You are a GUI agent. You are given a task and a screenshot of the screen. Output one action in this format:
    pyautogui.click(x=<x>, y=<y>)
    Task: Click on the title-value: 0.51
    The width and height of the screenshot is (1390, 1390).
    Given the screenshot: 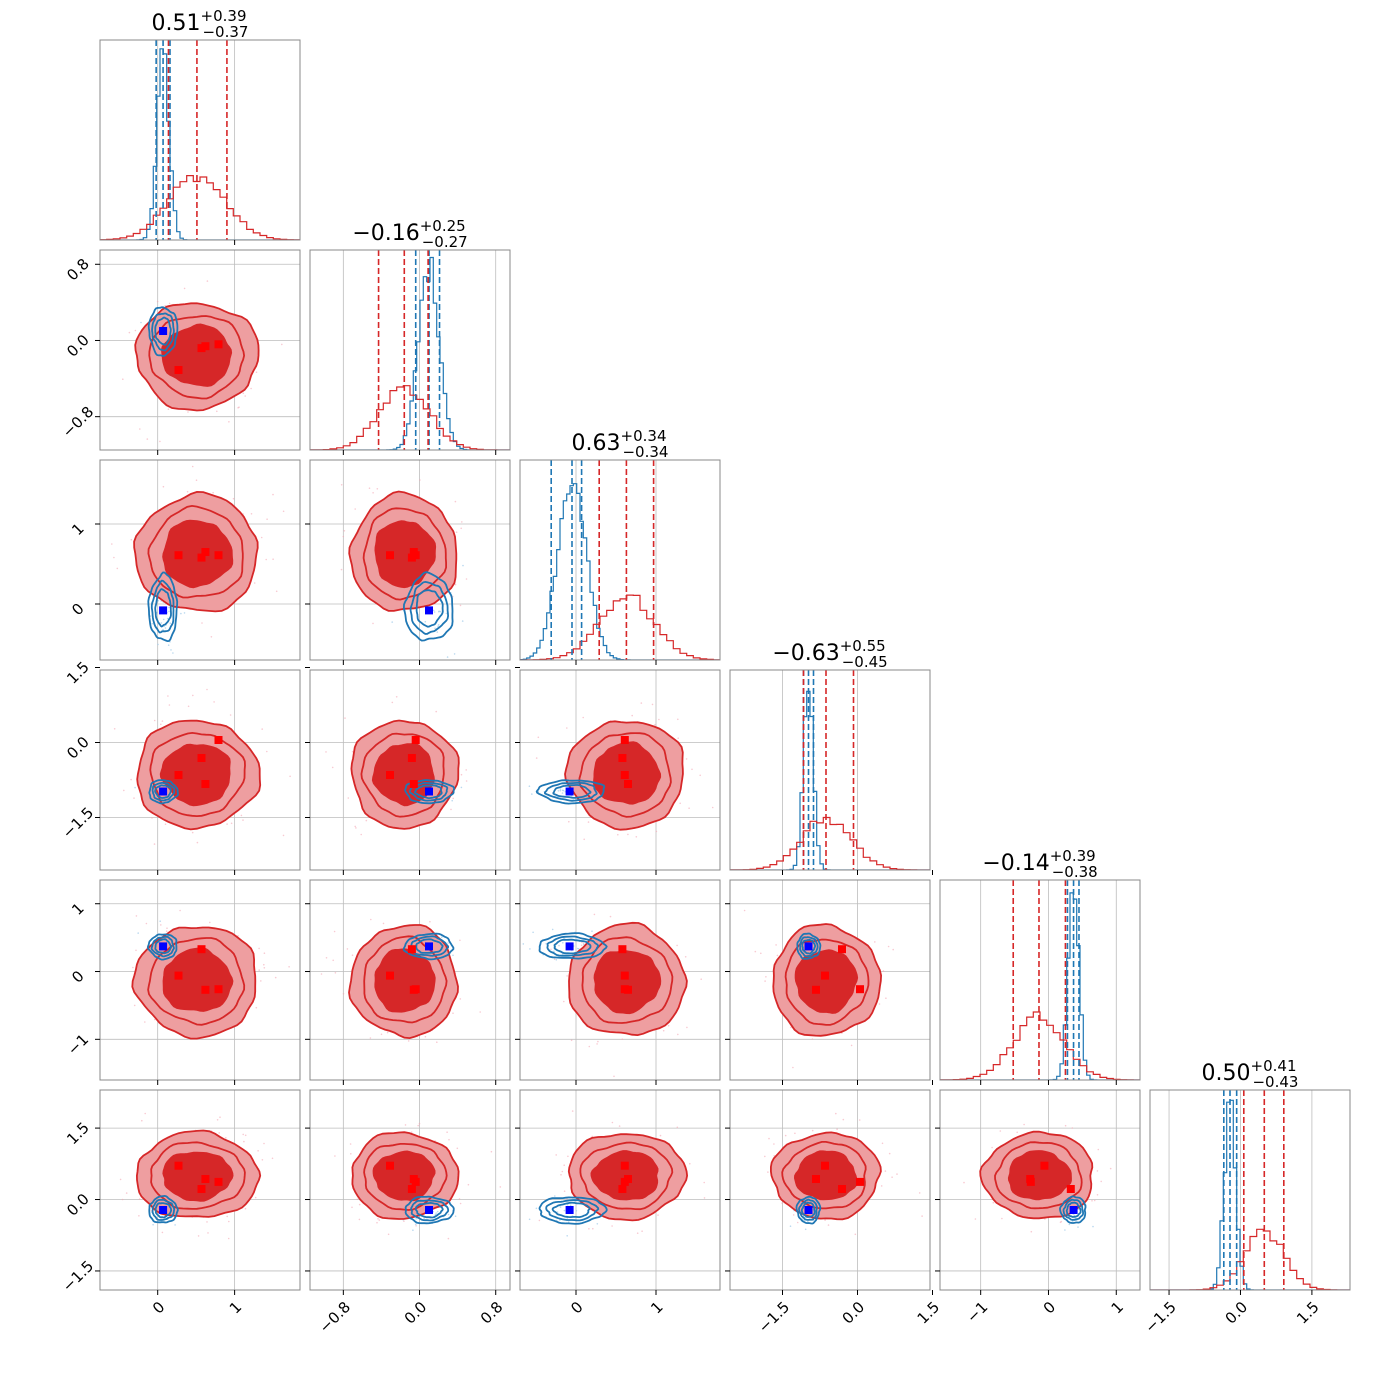 What is the action you would take?
    pyautogui.click(x=176, y=23)
    